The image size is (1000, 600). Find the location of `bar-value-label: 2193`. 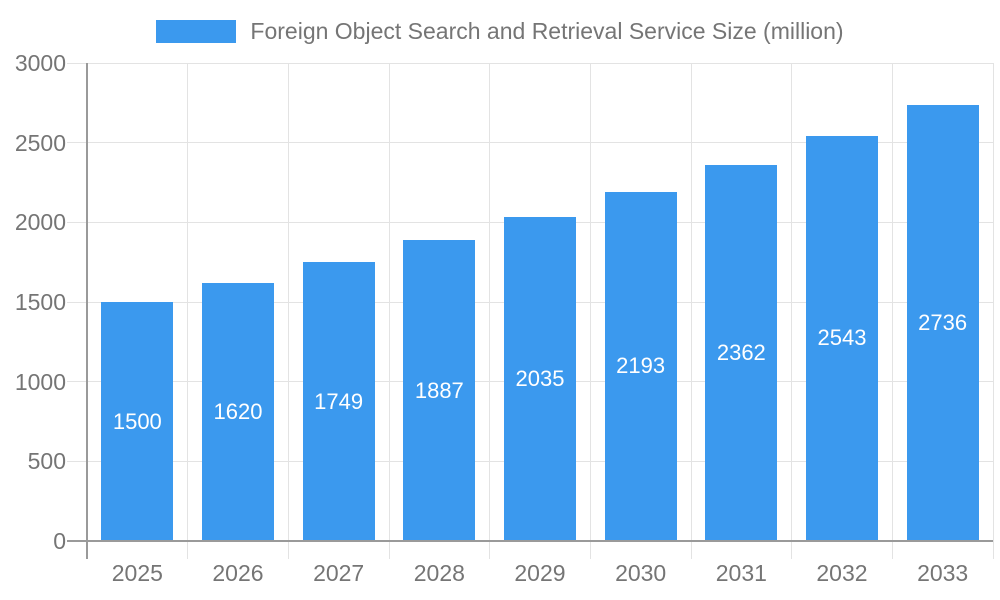

bar-value-label: 2193 is located at coordinates (641, 366).